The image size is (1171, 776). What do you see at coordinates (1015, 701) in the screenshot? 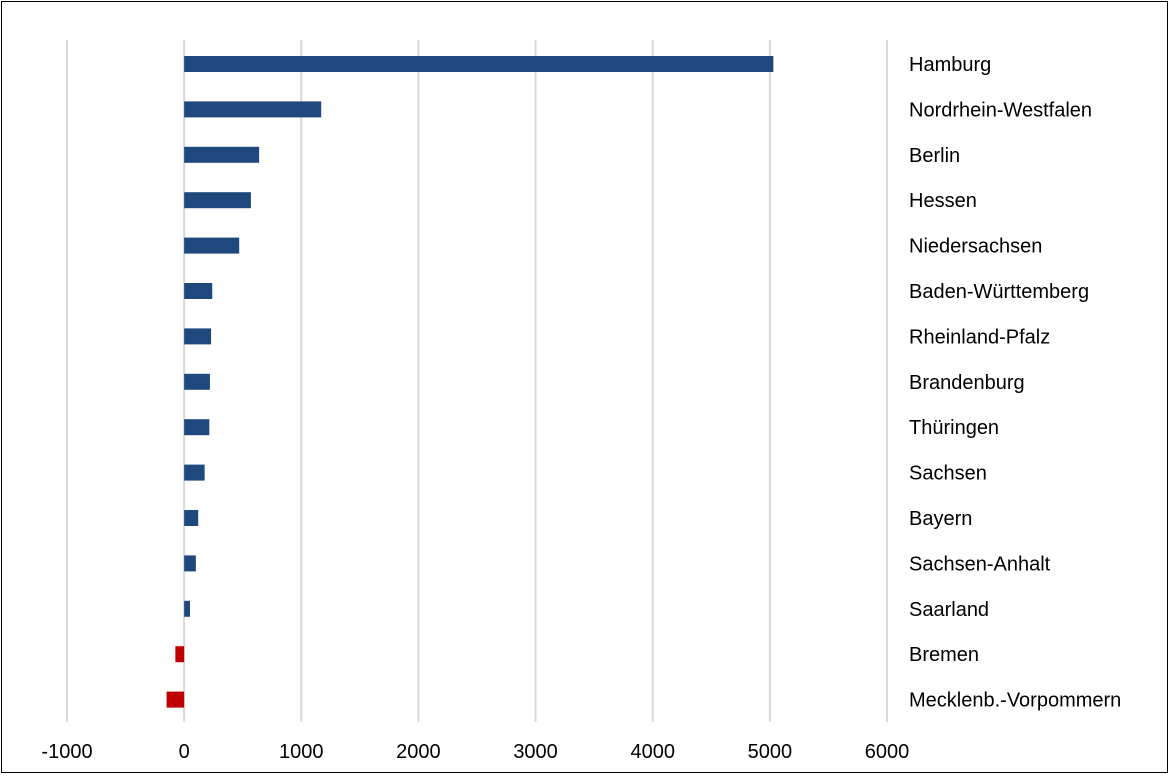
I see `category-label: Mecklenb.-Vorpommern` at bounding box center [1015, 701].